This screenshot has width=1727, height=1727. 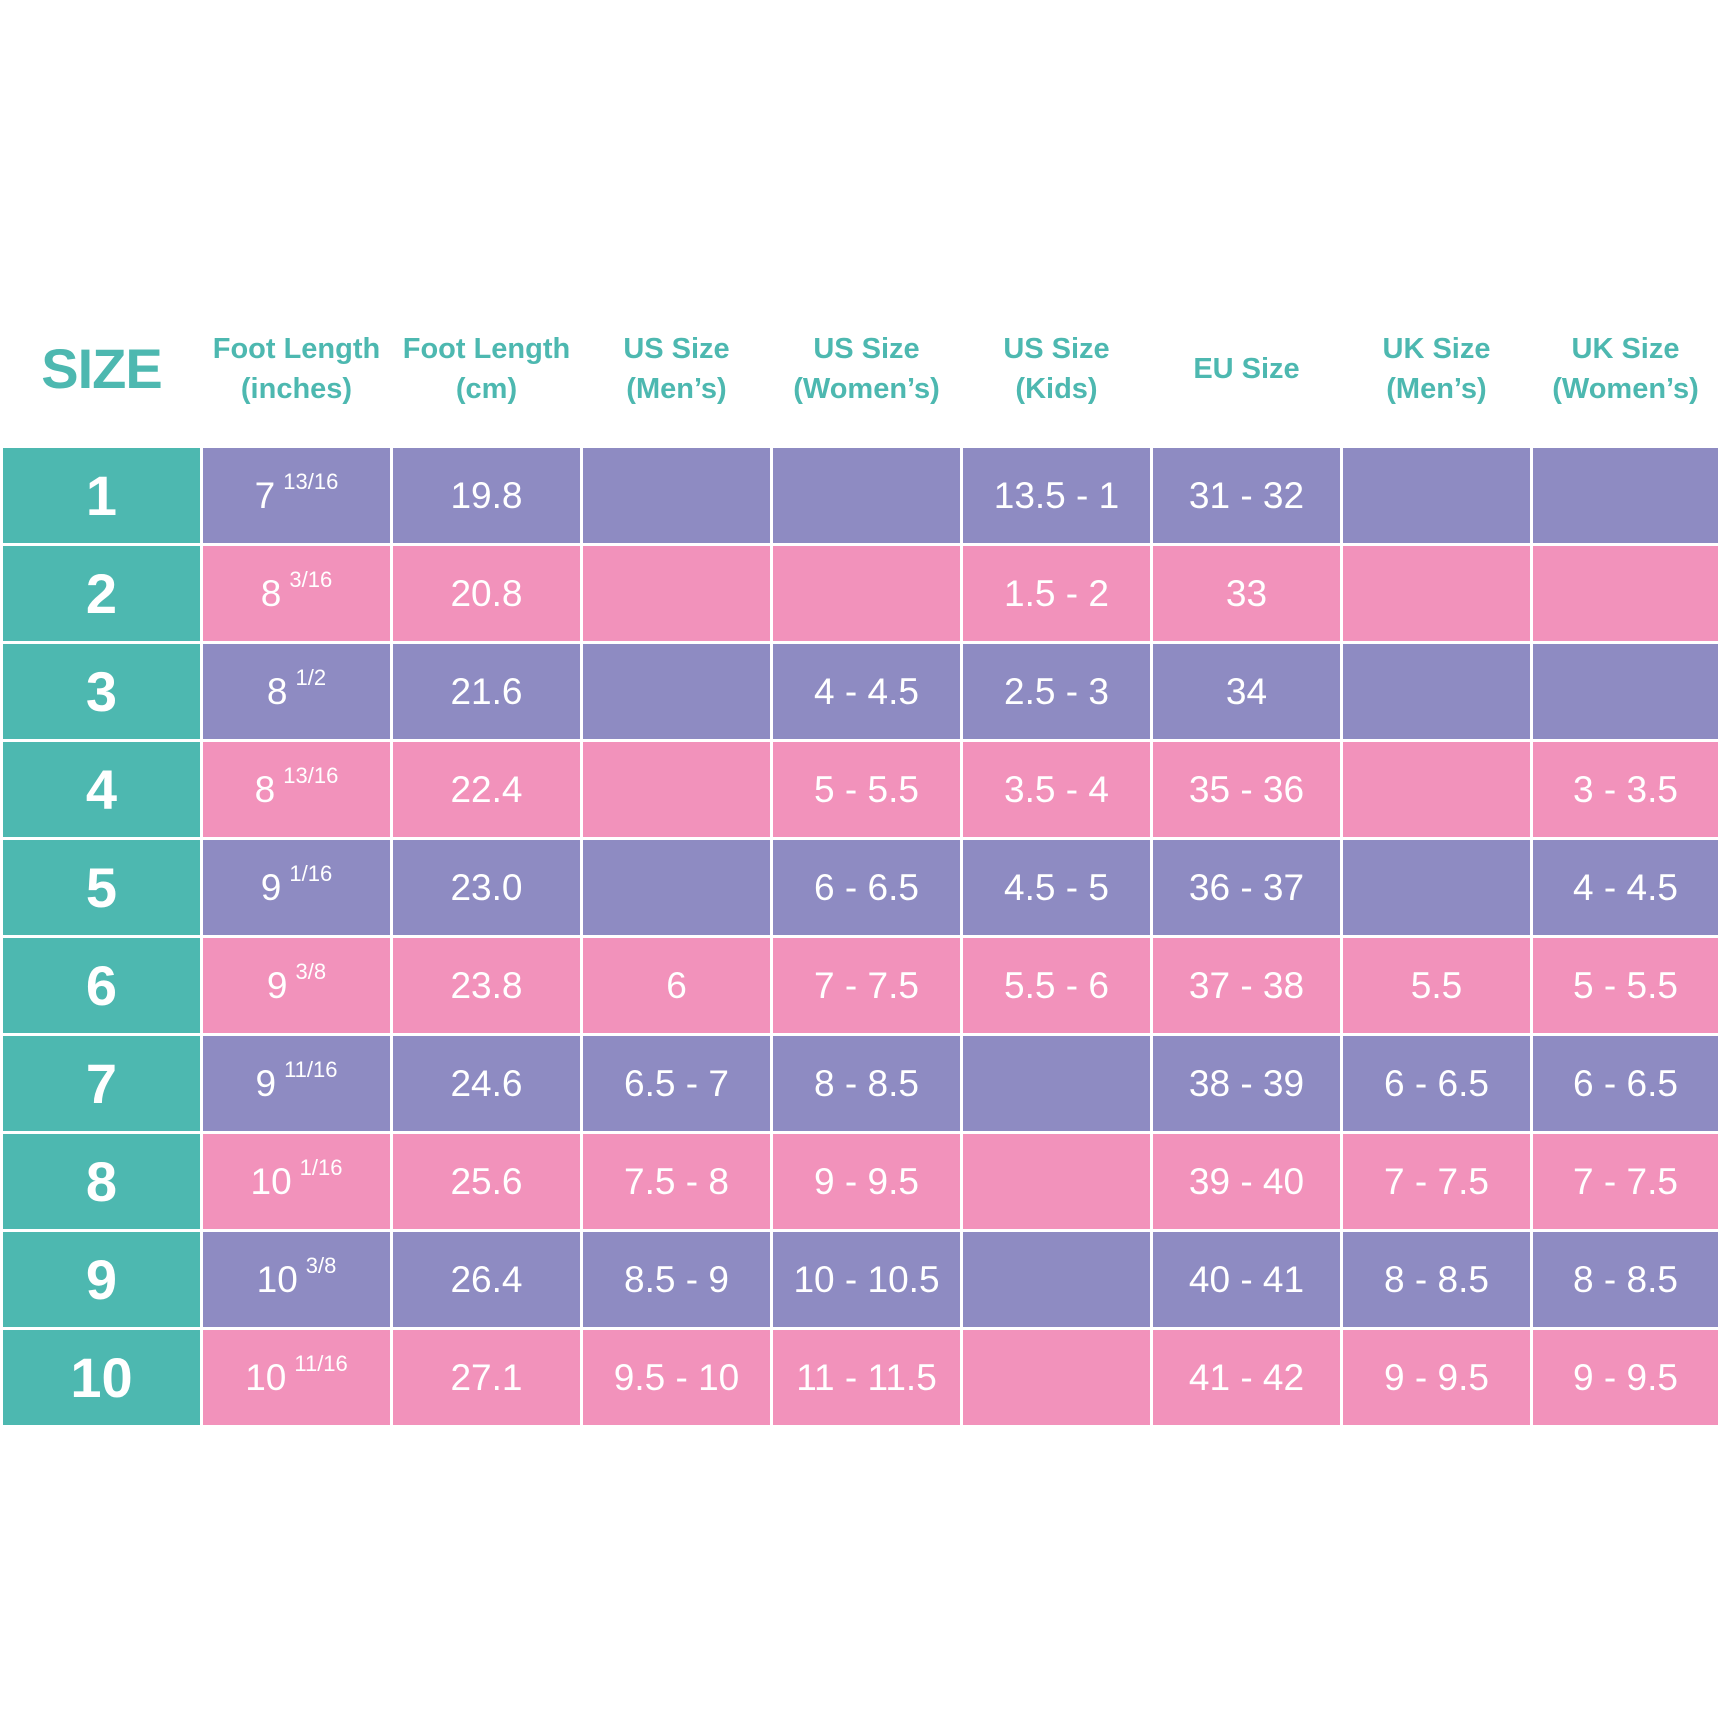 I want to click on table-row: 3 8 1/2 21.6 4 - 4.5 2.5 - 3 34, so click(x=865, y=691).